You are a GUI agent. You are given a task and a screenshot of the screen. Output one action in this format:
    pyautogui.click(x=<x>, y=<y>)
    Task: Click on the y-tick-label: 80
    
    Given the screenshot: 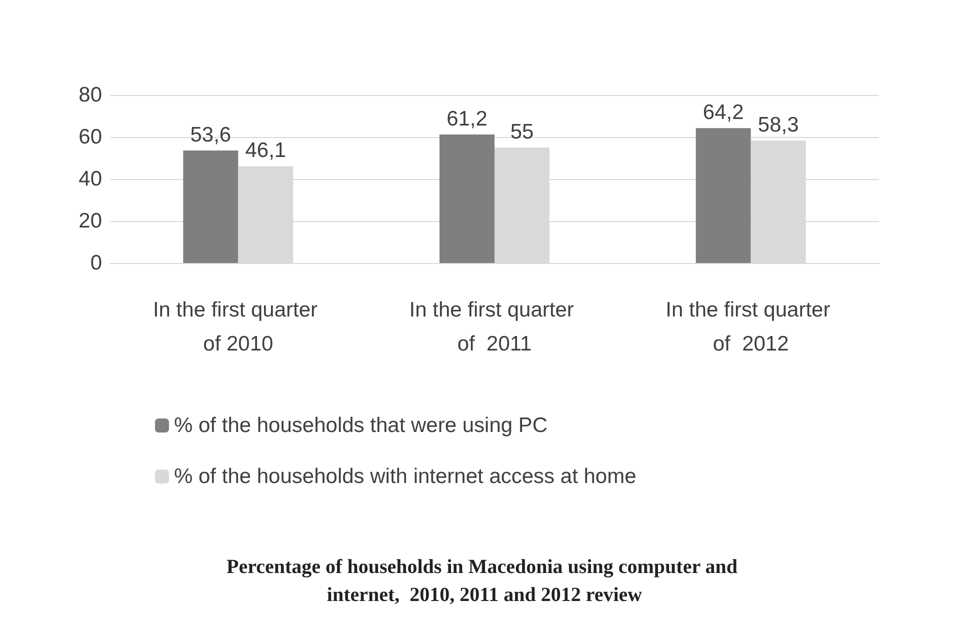 What is the action you would take?
    pyautogui.click(x=90, y=95)
    